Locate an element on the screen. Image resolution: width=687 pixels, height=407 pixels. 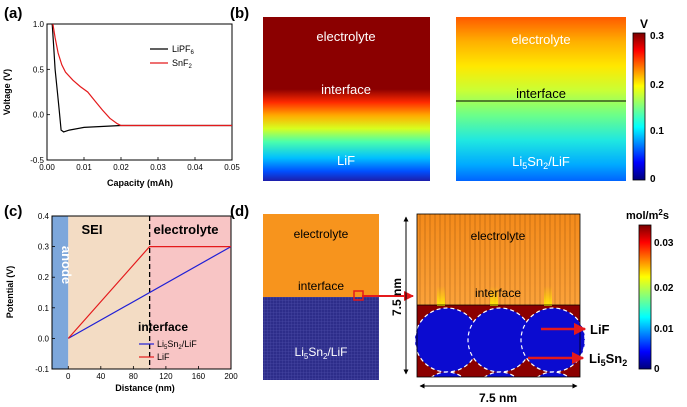
legend-label-snf2: SnF2 is located at coordinates (182, 64).